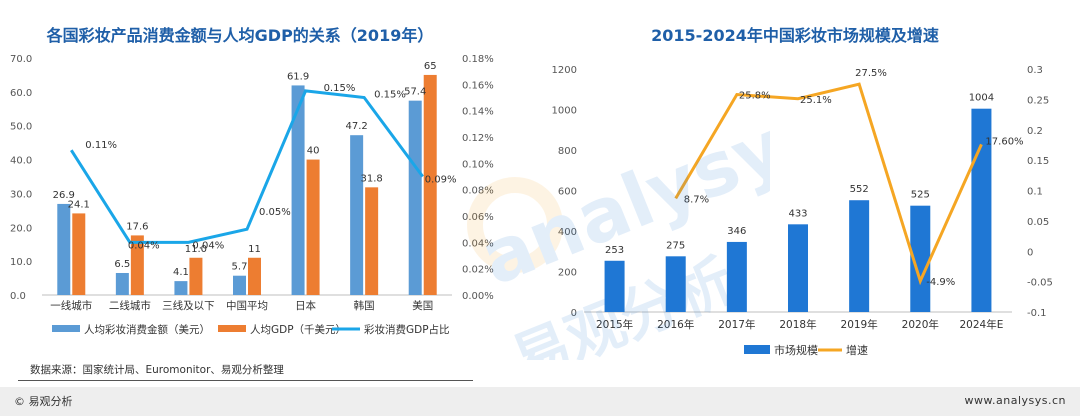  Describe the element at coordinates (357, 126) in the screenshot. I see `left-bar-consumption-label: 47.2` at that location.